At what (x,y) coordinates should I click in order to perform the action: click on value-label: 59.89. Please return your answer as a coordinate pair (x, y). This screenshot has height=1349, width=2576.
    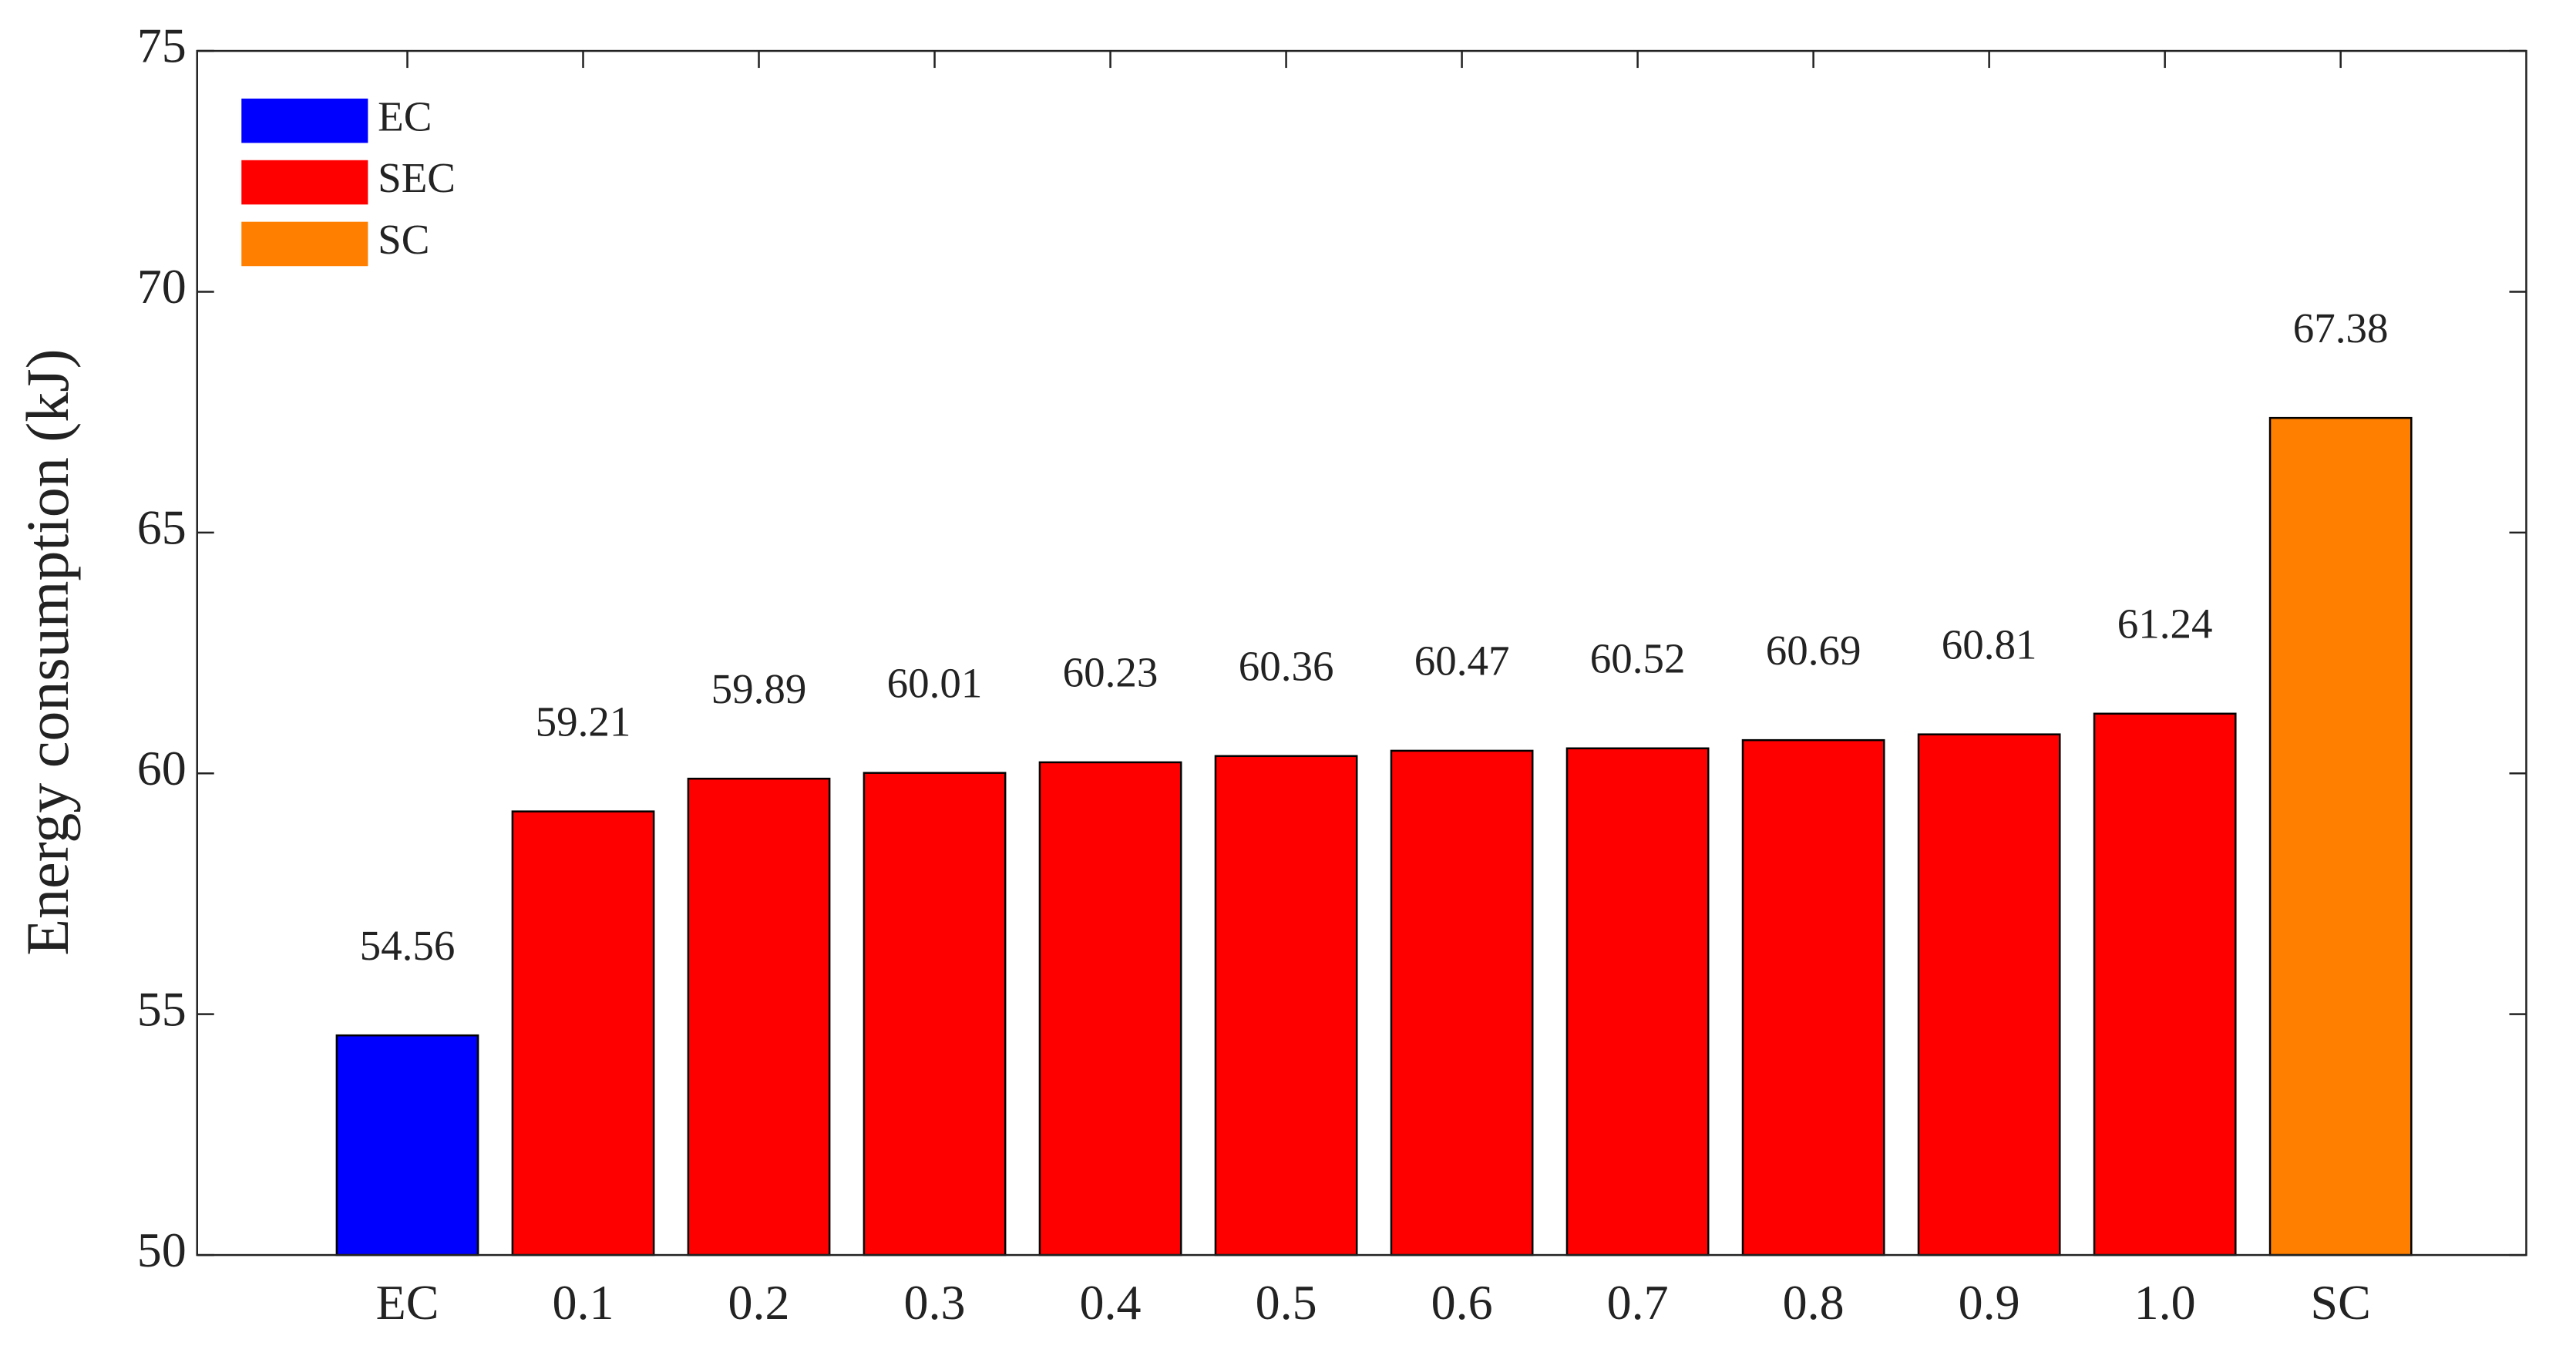
    Looking at the image, I should click on (759, 688).